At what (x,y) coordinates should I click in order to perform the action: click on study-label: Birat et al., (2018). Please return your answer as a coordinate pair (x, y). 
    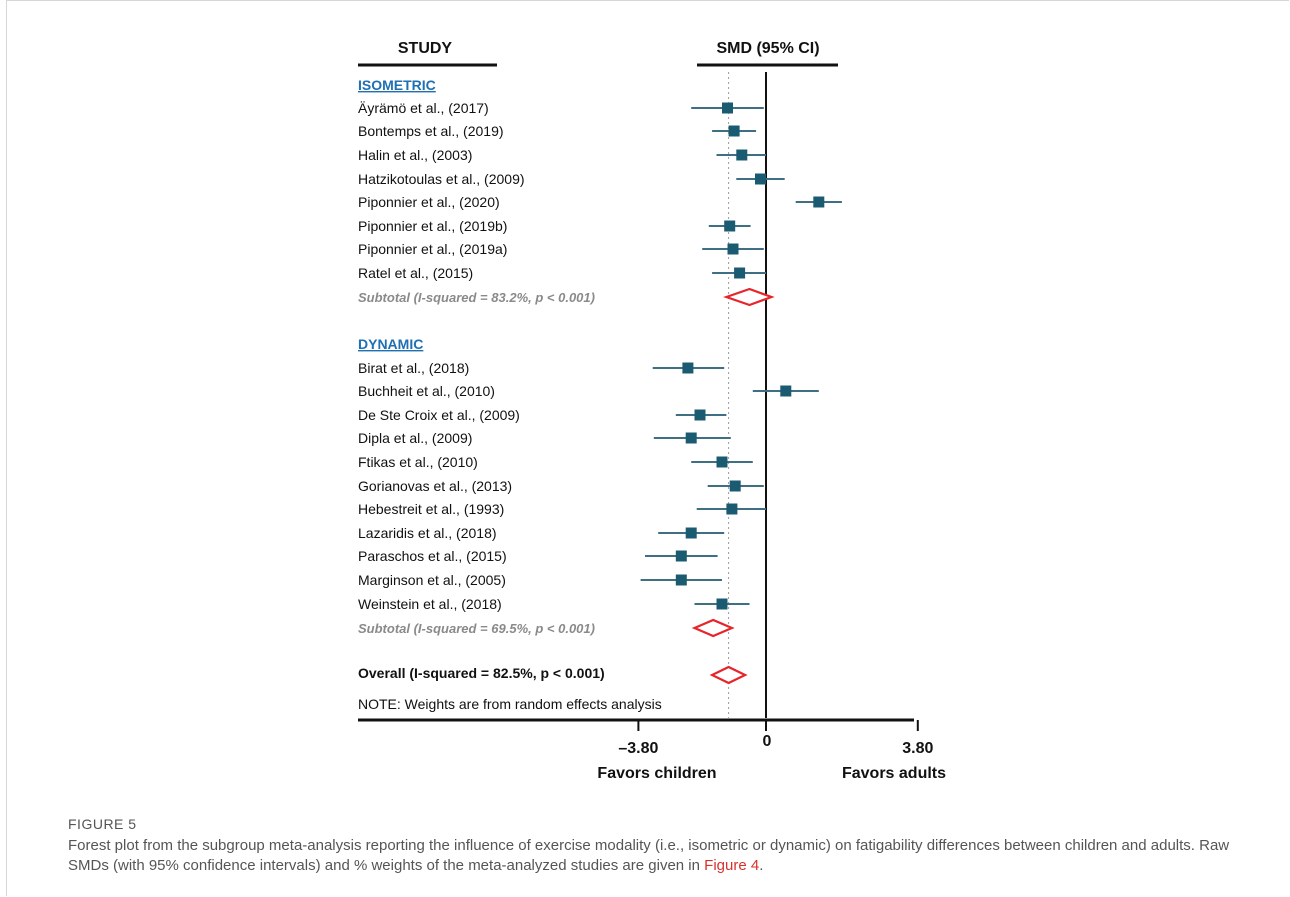
    Looking at the image, I should click on (413, 368).